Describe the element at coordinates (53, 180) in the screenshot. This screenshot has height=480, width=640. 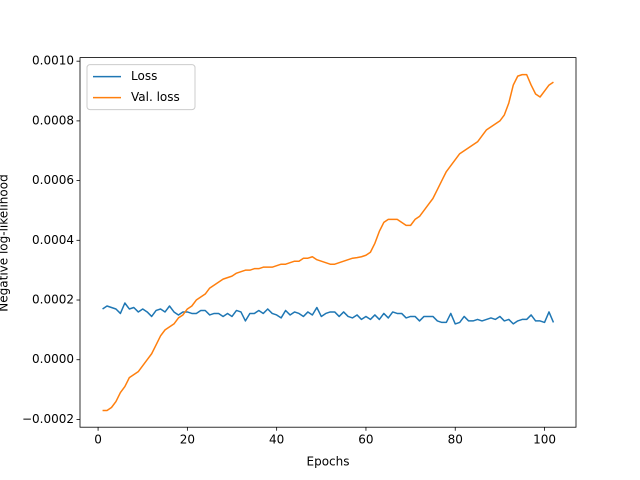
I see `y-tick-label: 0.0006` at that location.